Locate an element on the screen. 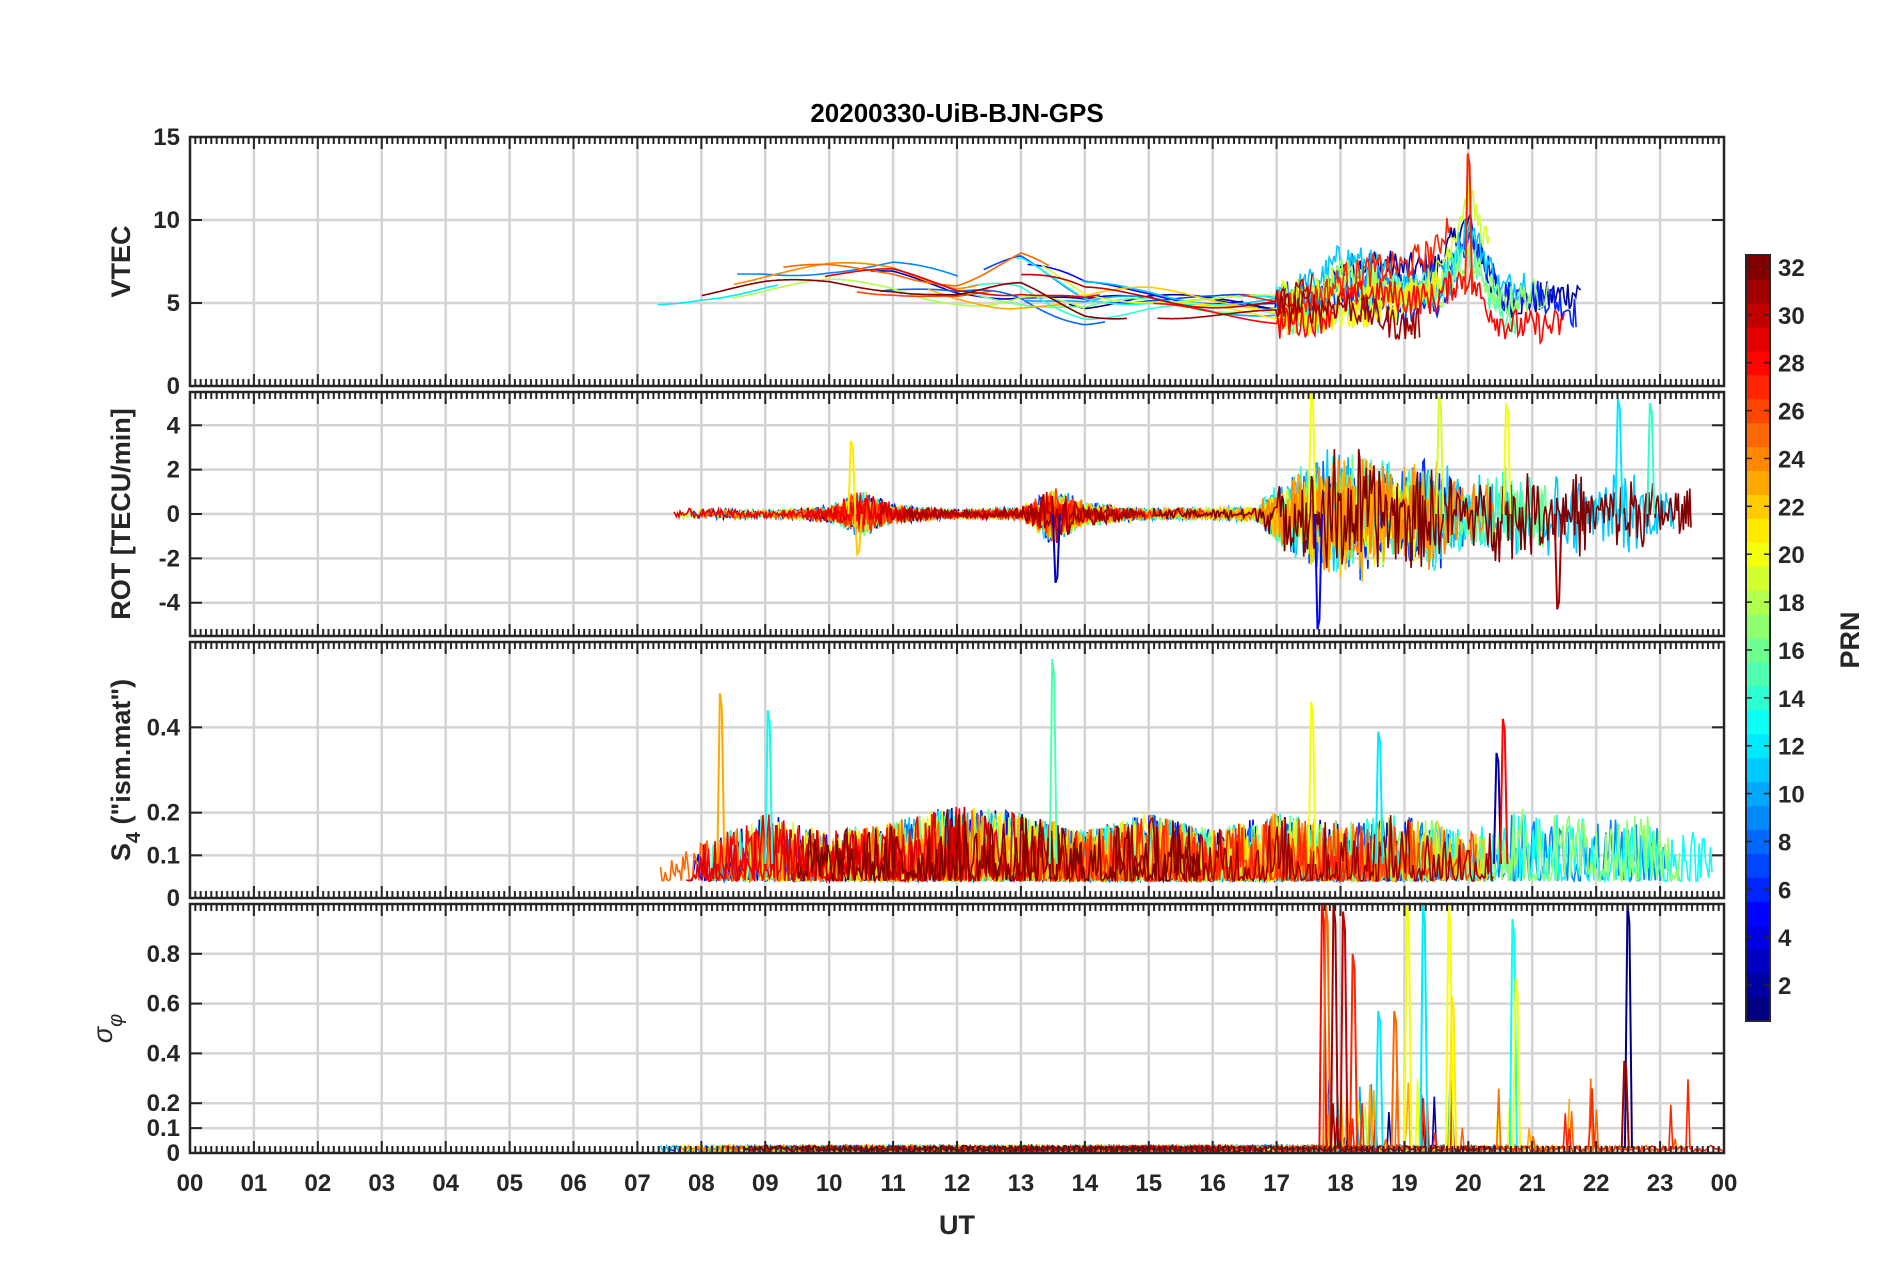  y-tick-label: 0.8 is located at coordinates (163, 954).